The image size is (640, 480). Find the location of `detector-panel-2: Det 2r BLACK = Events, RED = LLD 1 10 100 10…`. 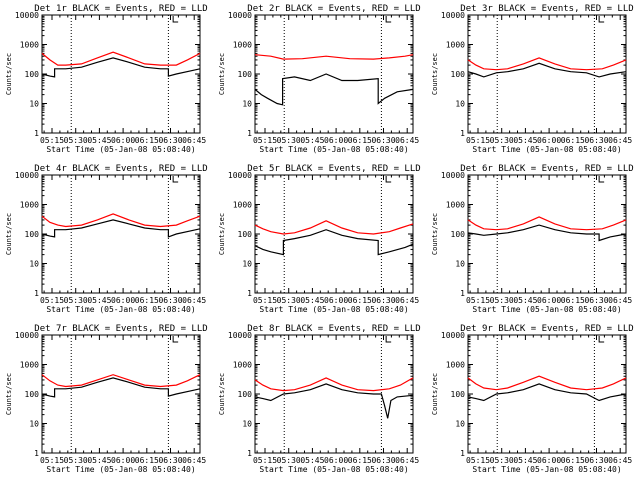

detector-panel-2: Det 2r BLACK = Events, RED = LLD 1 10 100 10… is located at coordinates (319, 79).